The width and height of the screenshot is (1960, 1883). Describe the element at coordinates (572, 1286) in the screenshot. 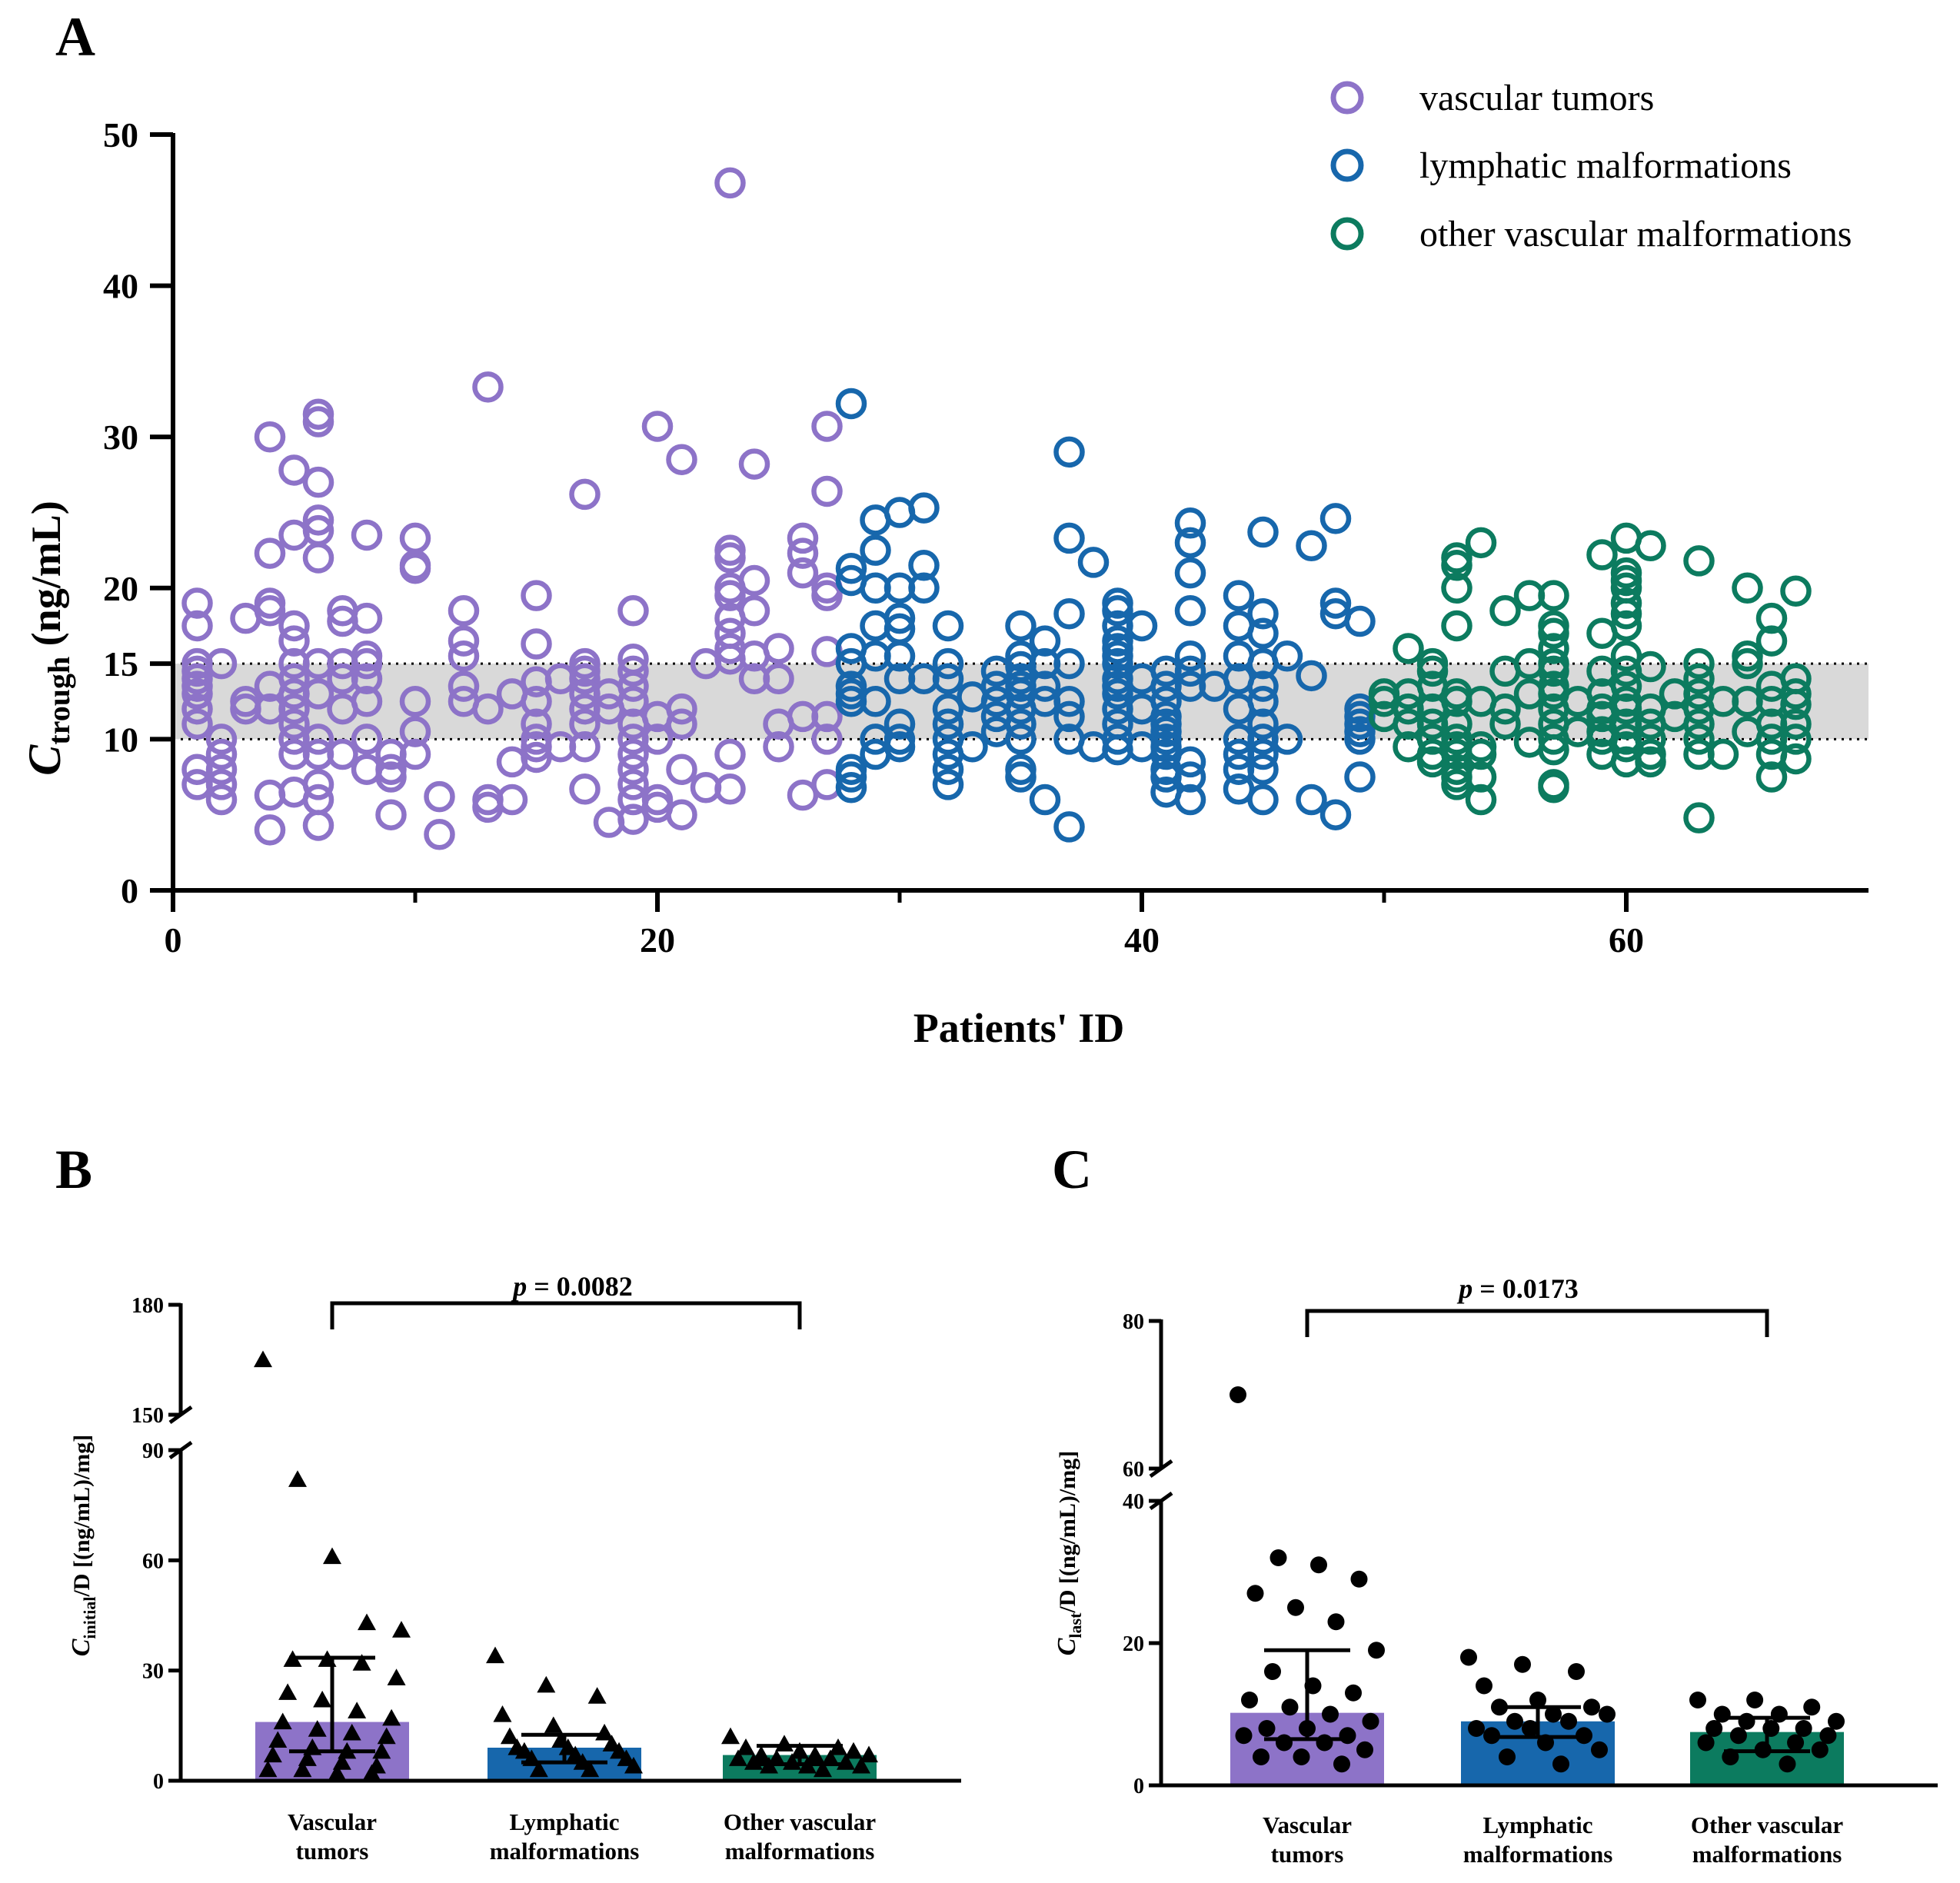

I see `panel-b-pvalue: p = 0.0082` at that location.